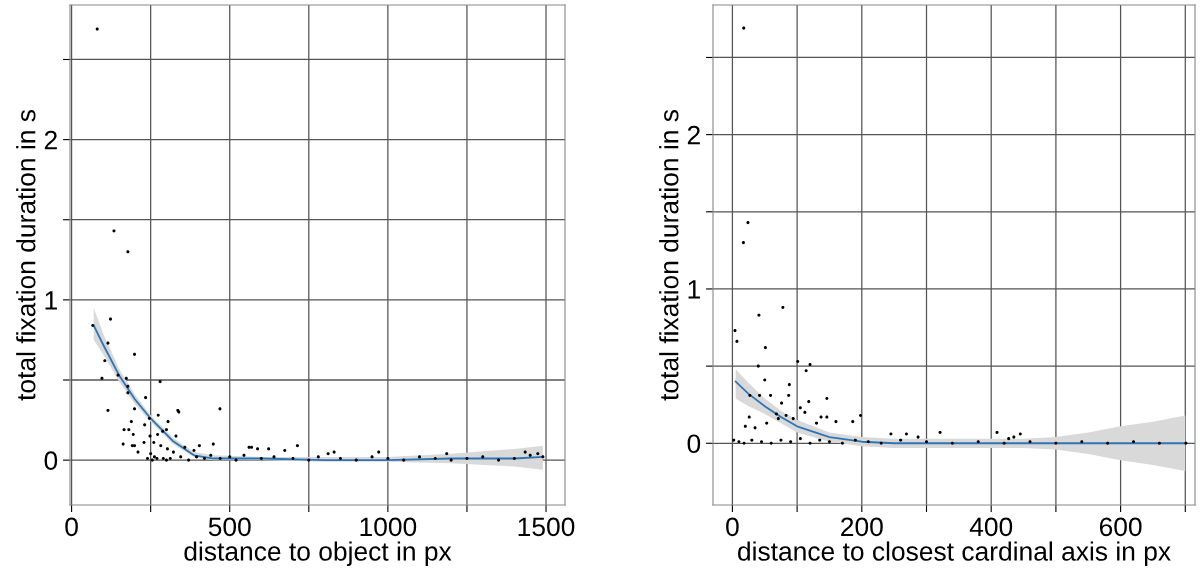 Image resolution: width=1204 pixels, height=569 pixels. Describe the element at coordinates (318, 553) in the screenshot. I see `x-axis-title: distance to object in px` at that location.